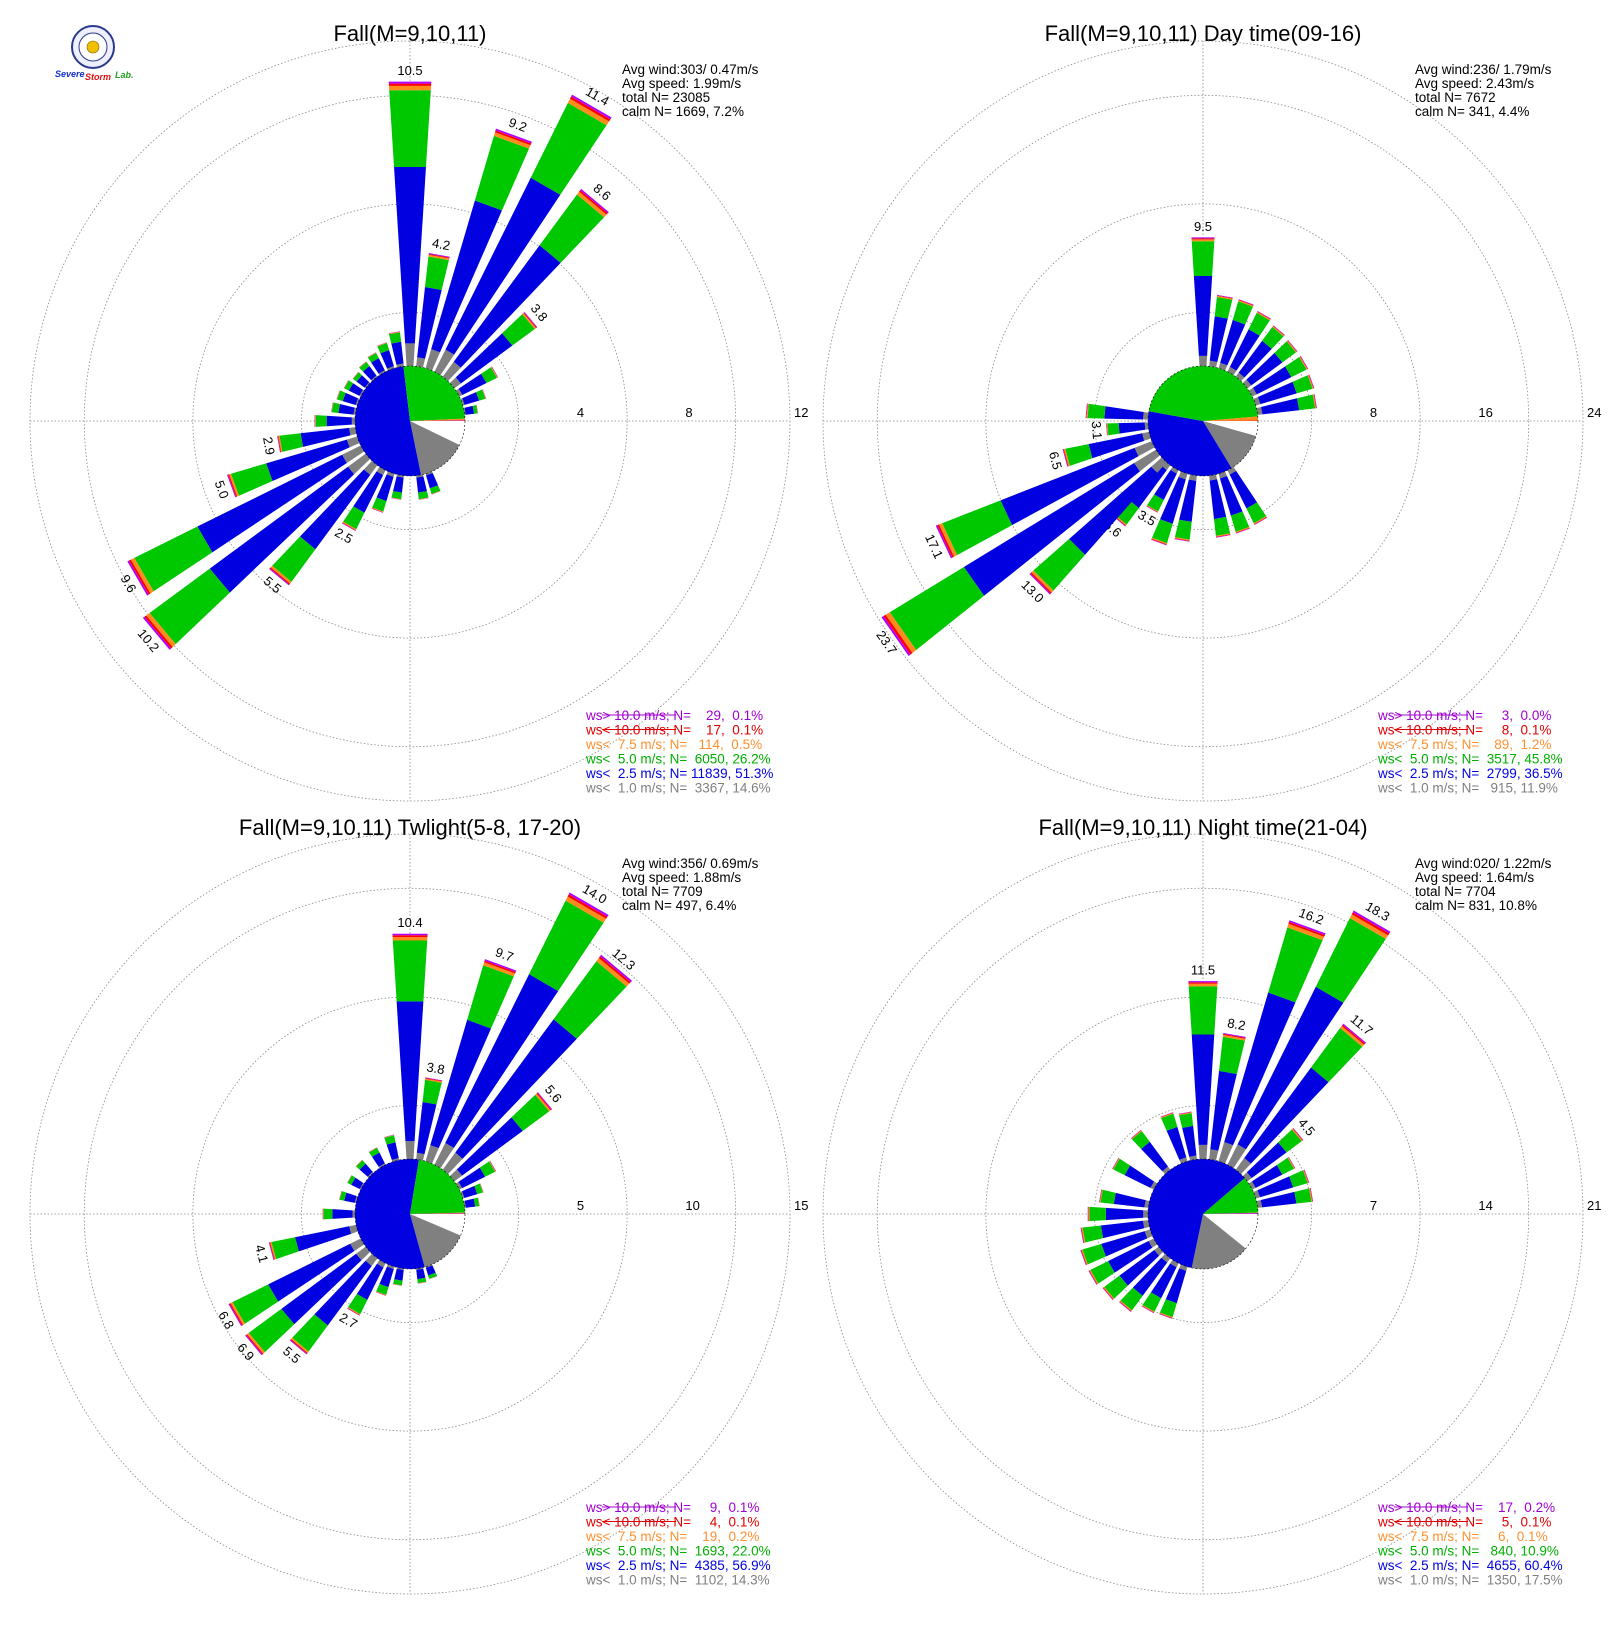 The image size is (1620, 1640). Describe the element at coordinates (1464, 744) in the screenshot. I see `legend-entry: ws< 7.5 m/s; N= 89, 1.2%` at that location.